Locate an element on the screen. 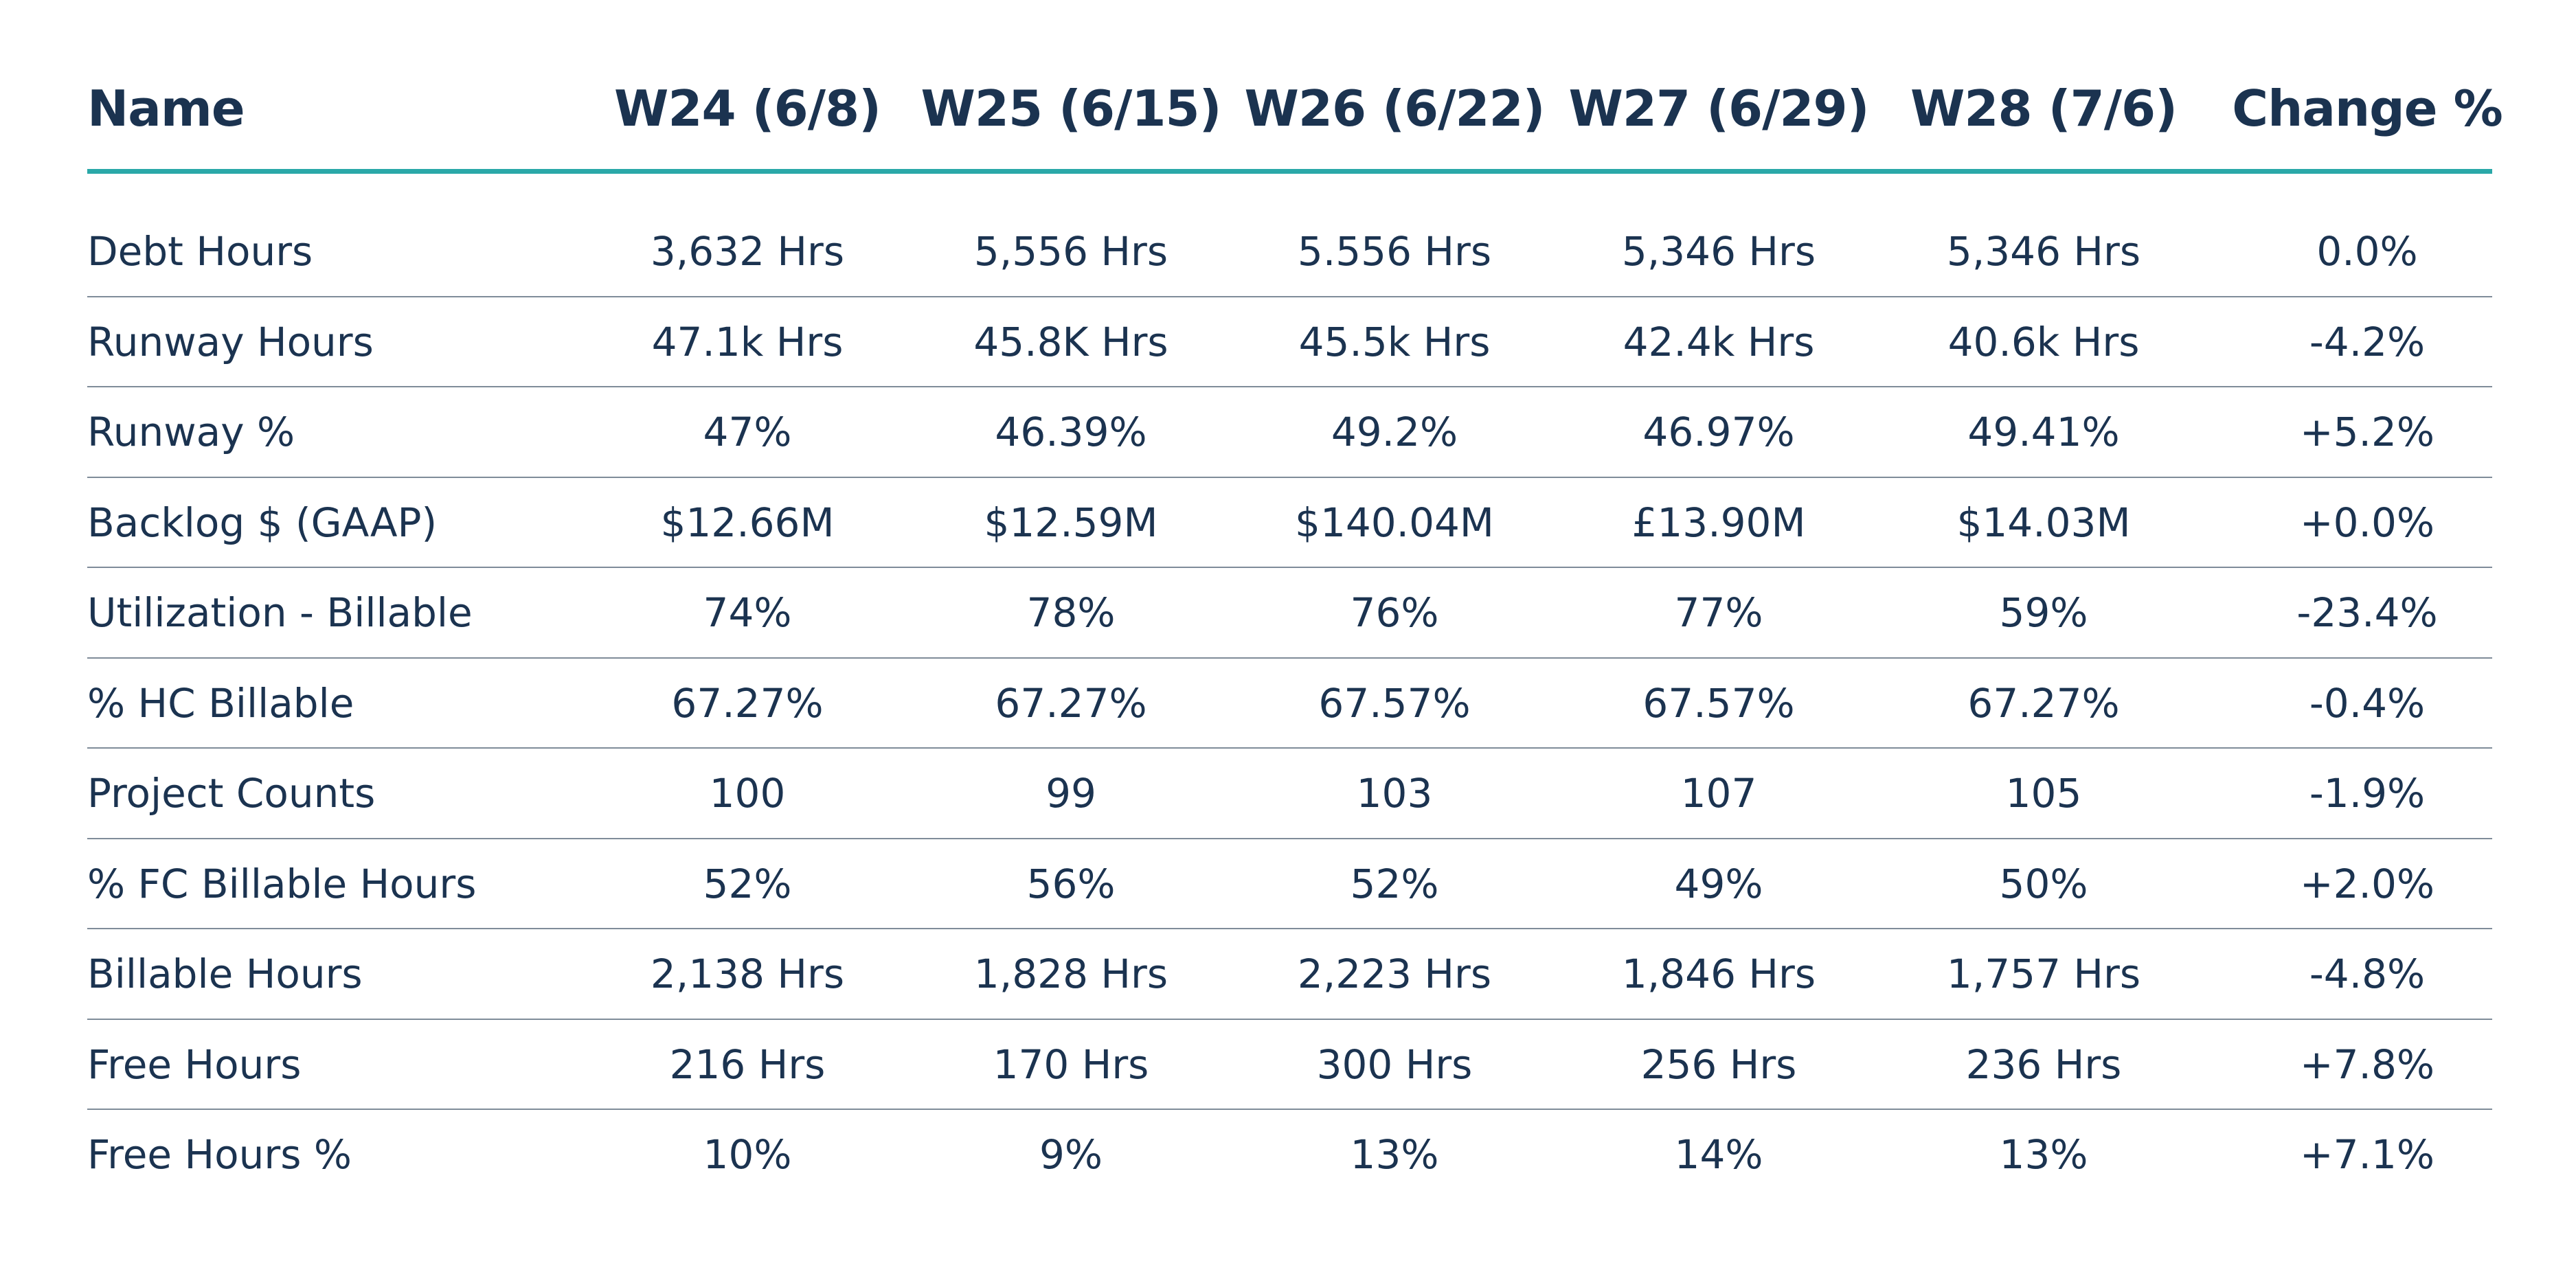 This screenshot has height=1261, width=2576. value-cell: +2.0% is located at coordinates (2367, 883).